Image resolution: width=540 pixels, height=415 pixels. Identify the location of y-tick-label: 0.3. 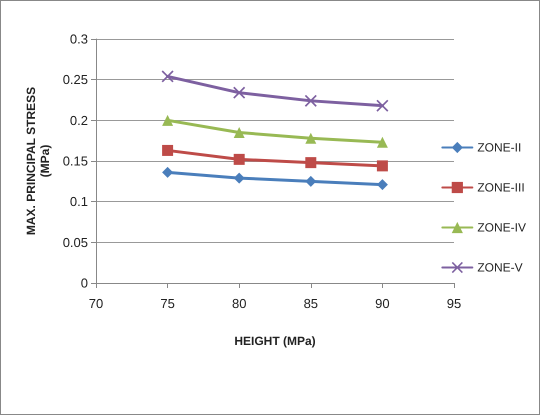
(79, 39).